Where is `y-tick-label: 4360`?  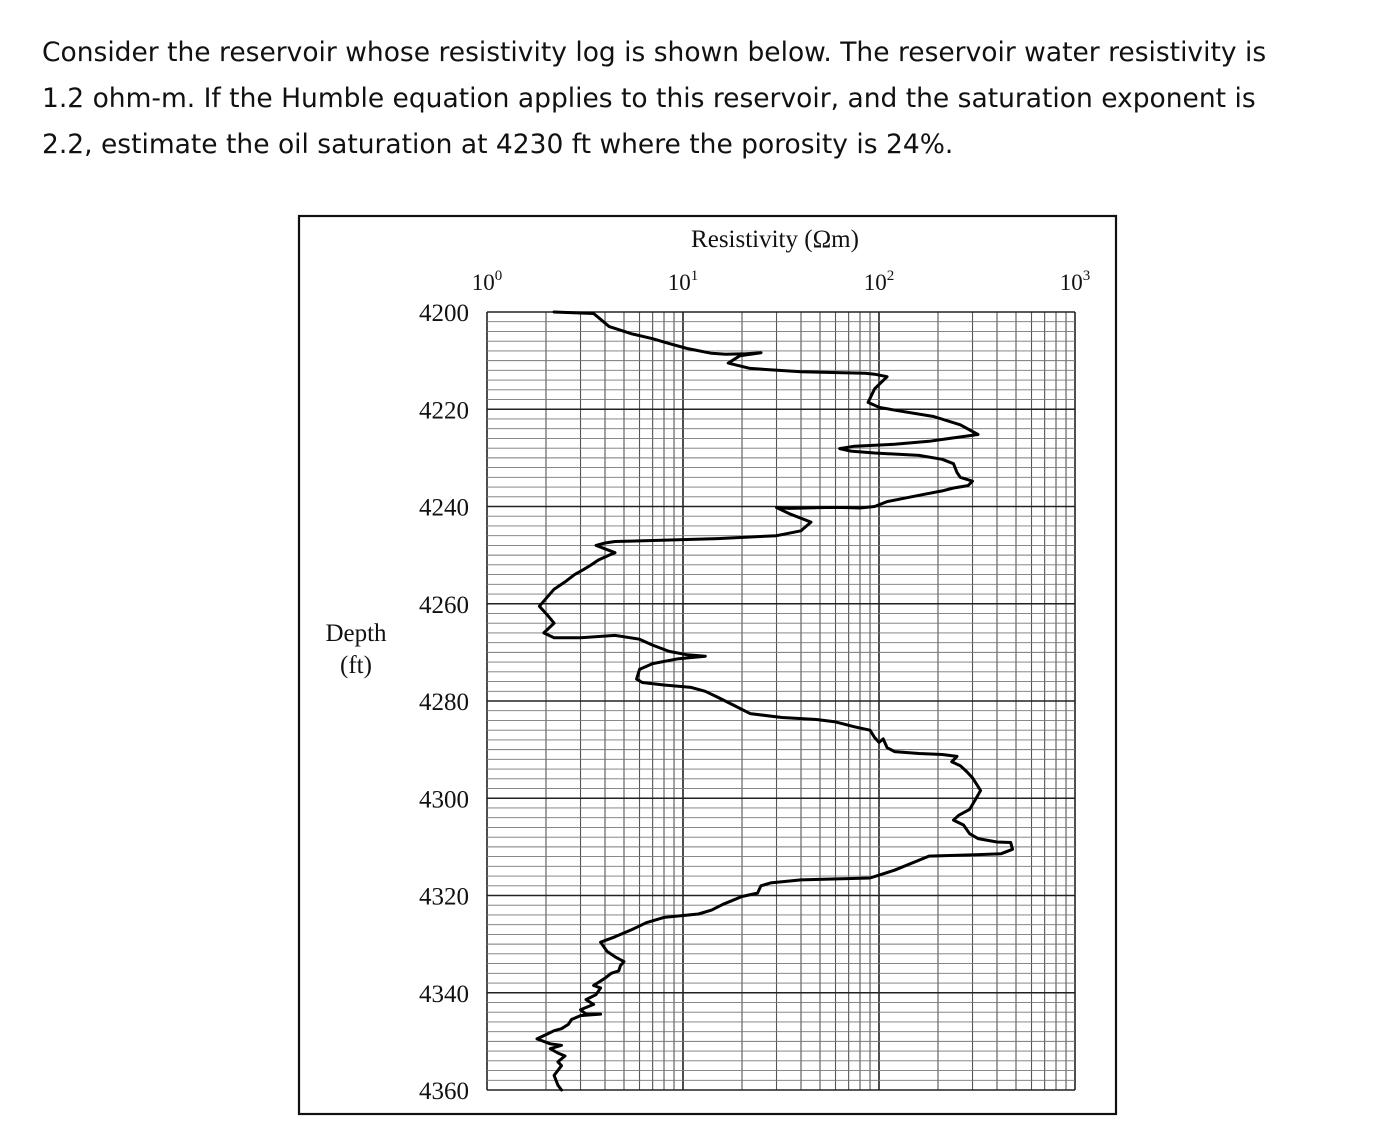
y-tick-label: 4360 is located at coordinates (444, 1091).